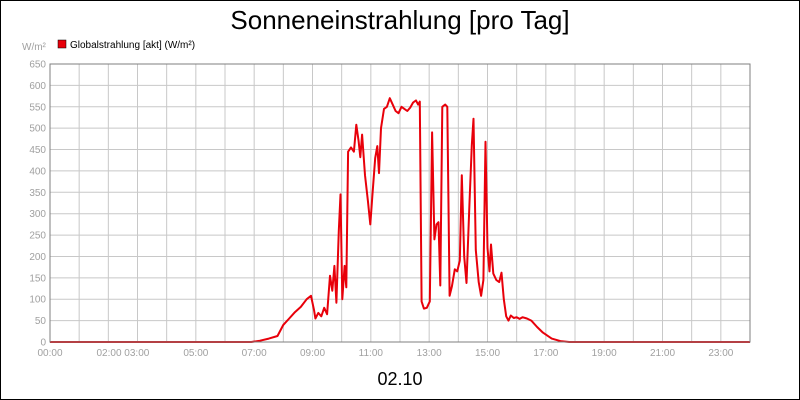  What do you see at coordinates (720, 353) in the screenshot?
I see `x-tick-label: 23:00` at bounding box center [720, 353].